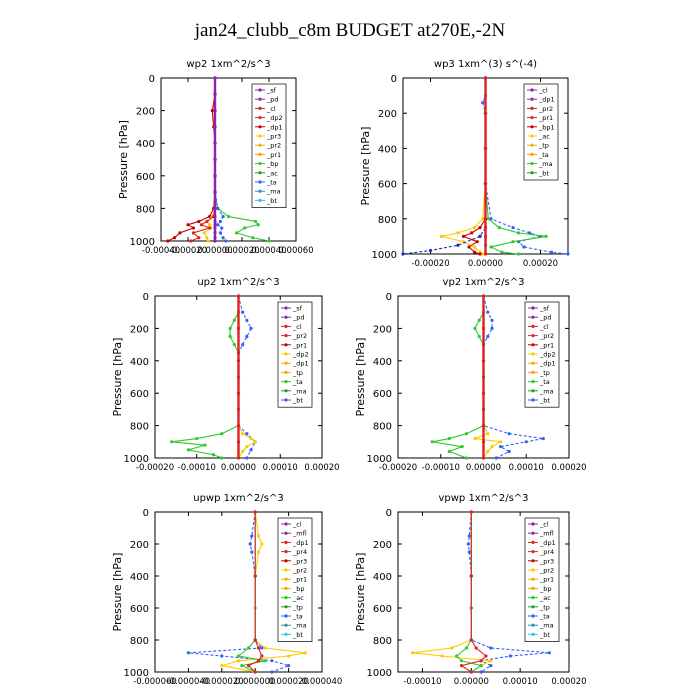 The width and height of the screenshot is (700, 700). What do you see at coordinates (546, 571) in the screenshot?
I see `legend-entry: _pr2` at bounding box center [546, 571].